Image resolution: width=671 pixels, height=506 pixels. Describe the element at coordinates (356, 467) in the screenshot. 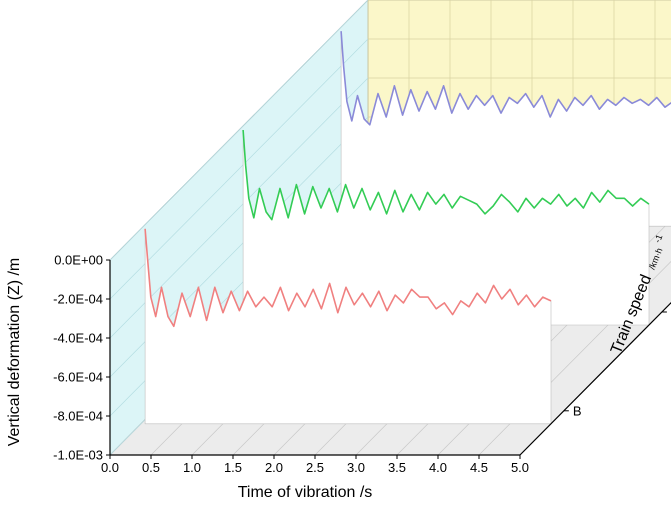

I see `x-tick-label: 3.0` at that location.